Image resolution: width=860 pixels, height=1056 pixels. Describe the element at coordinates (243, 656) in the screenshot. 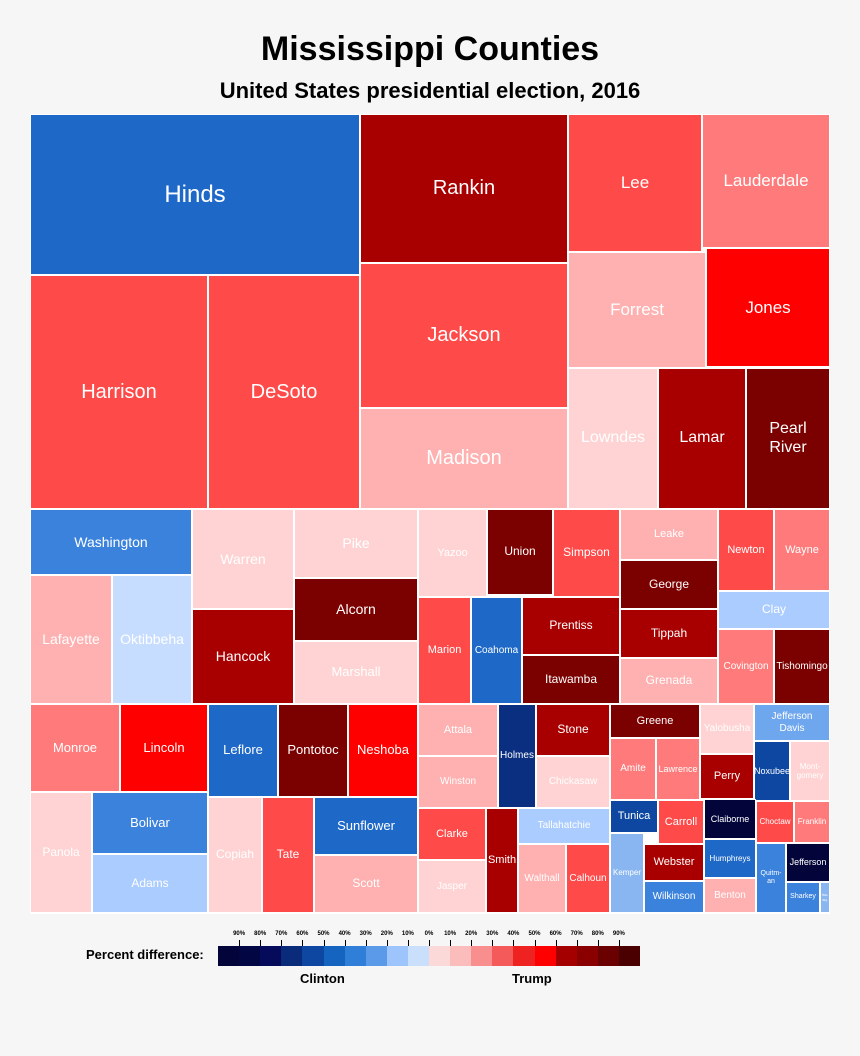

I see `county-cell: Hancock` at that location.